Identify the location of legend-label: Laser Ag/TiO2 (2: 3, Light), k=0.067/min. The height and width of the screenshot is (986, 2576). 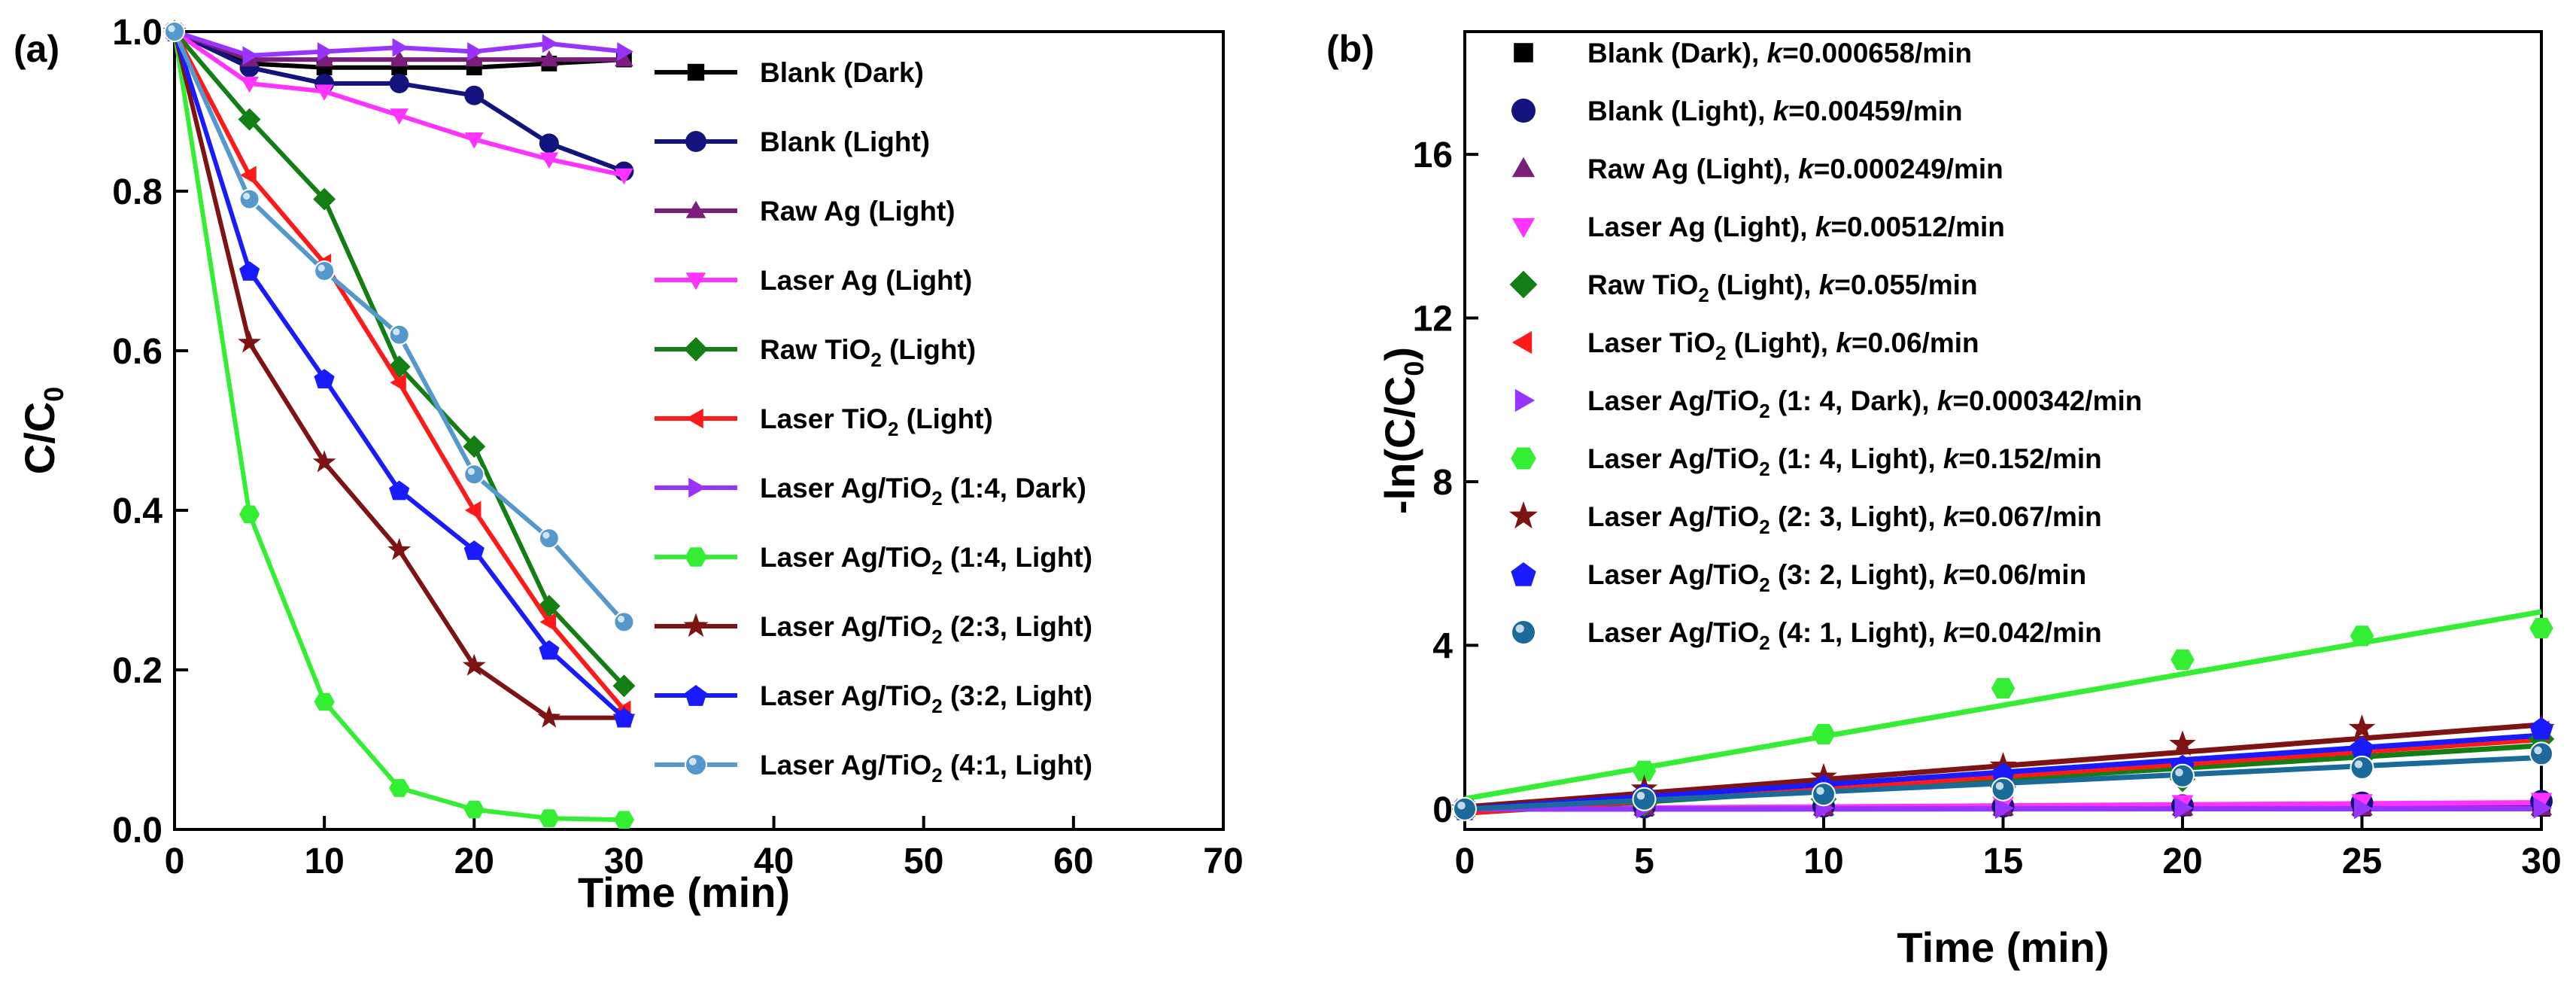
(1844, 519).